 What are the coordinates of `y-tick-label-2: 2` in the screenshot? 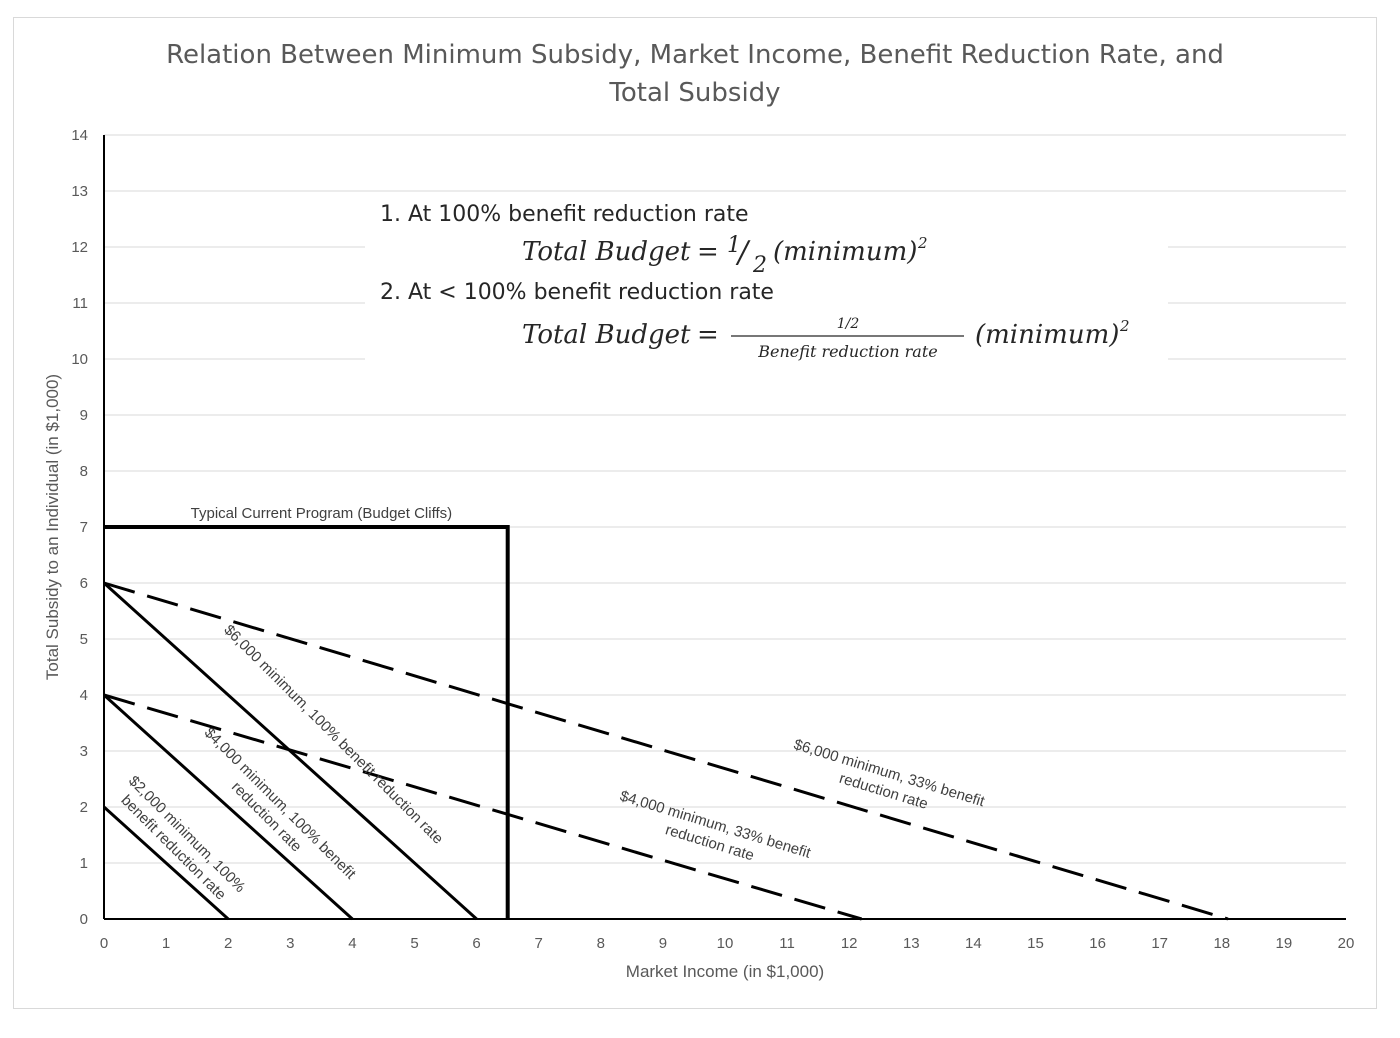 It's located at (84, 807).